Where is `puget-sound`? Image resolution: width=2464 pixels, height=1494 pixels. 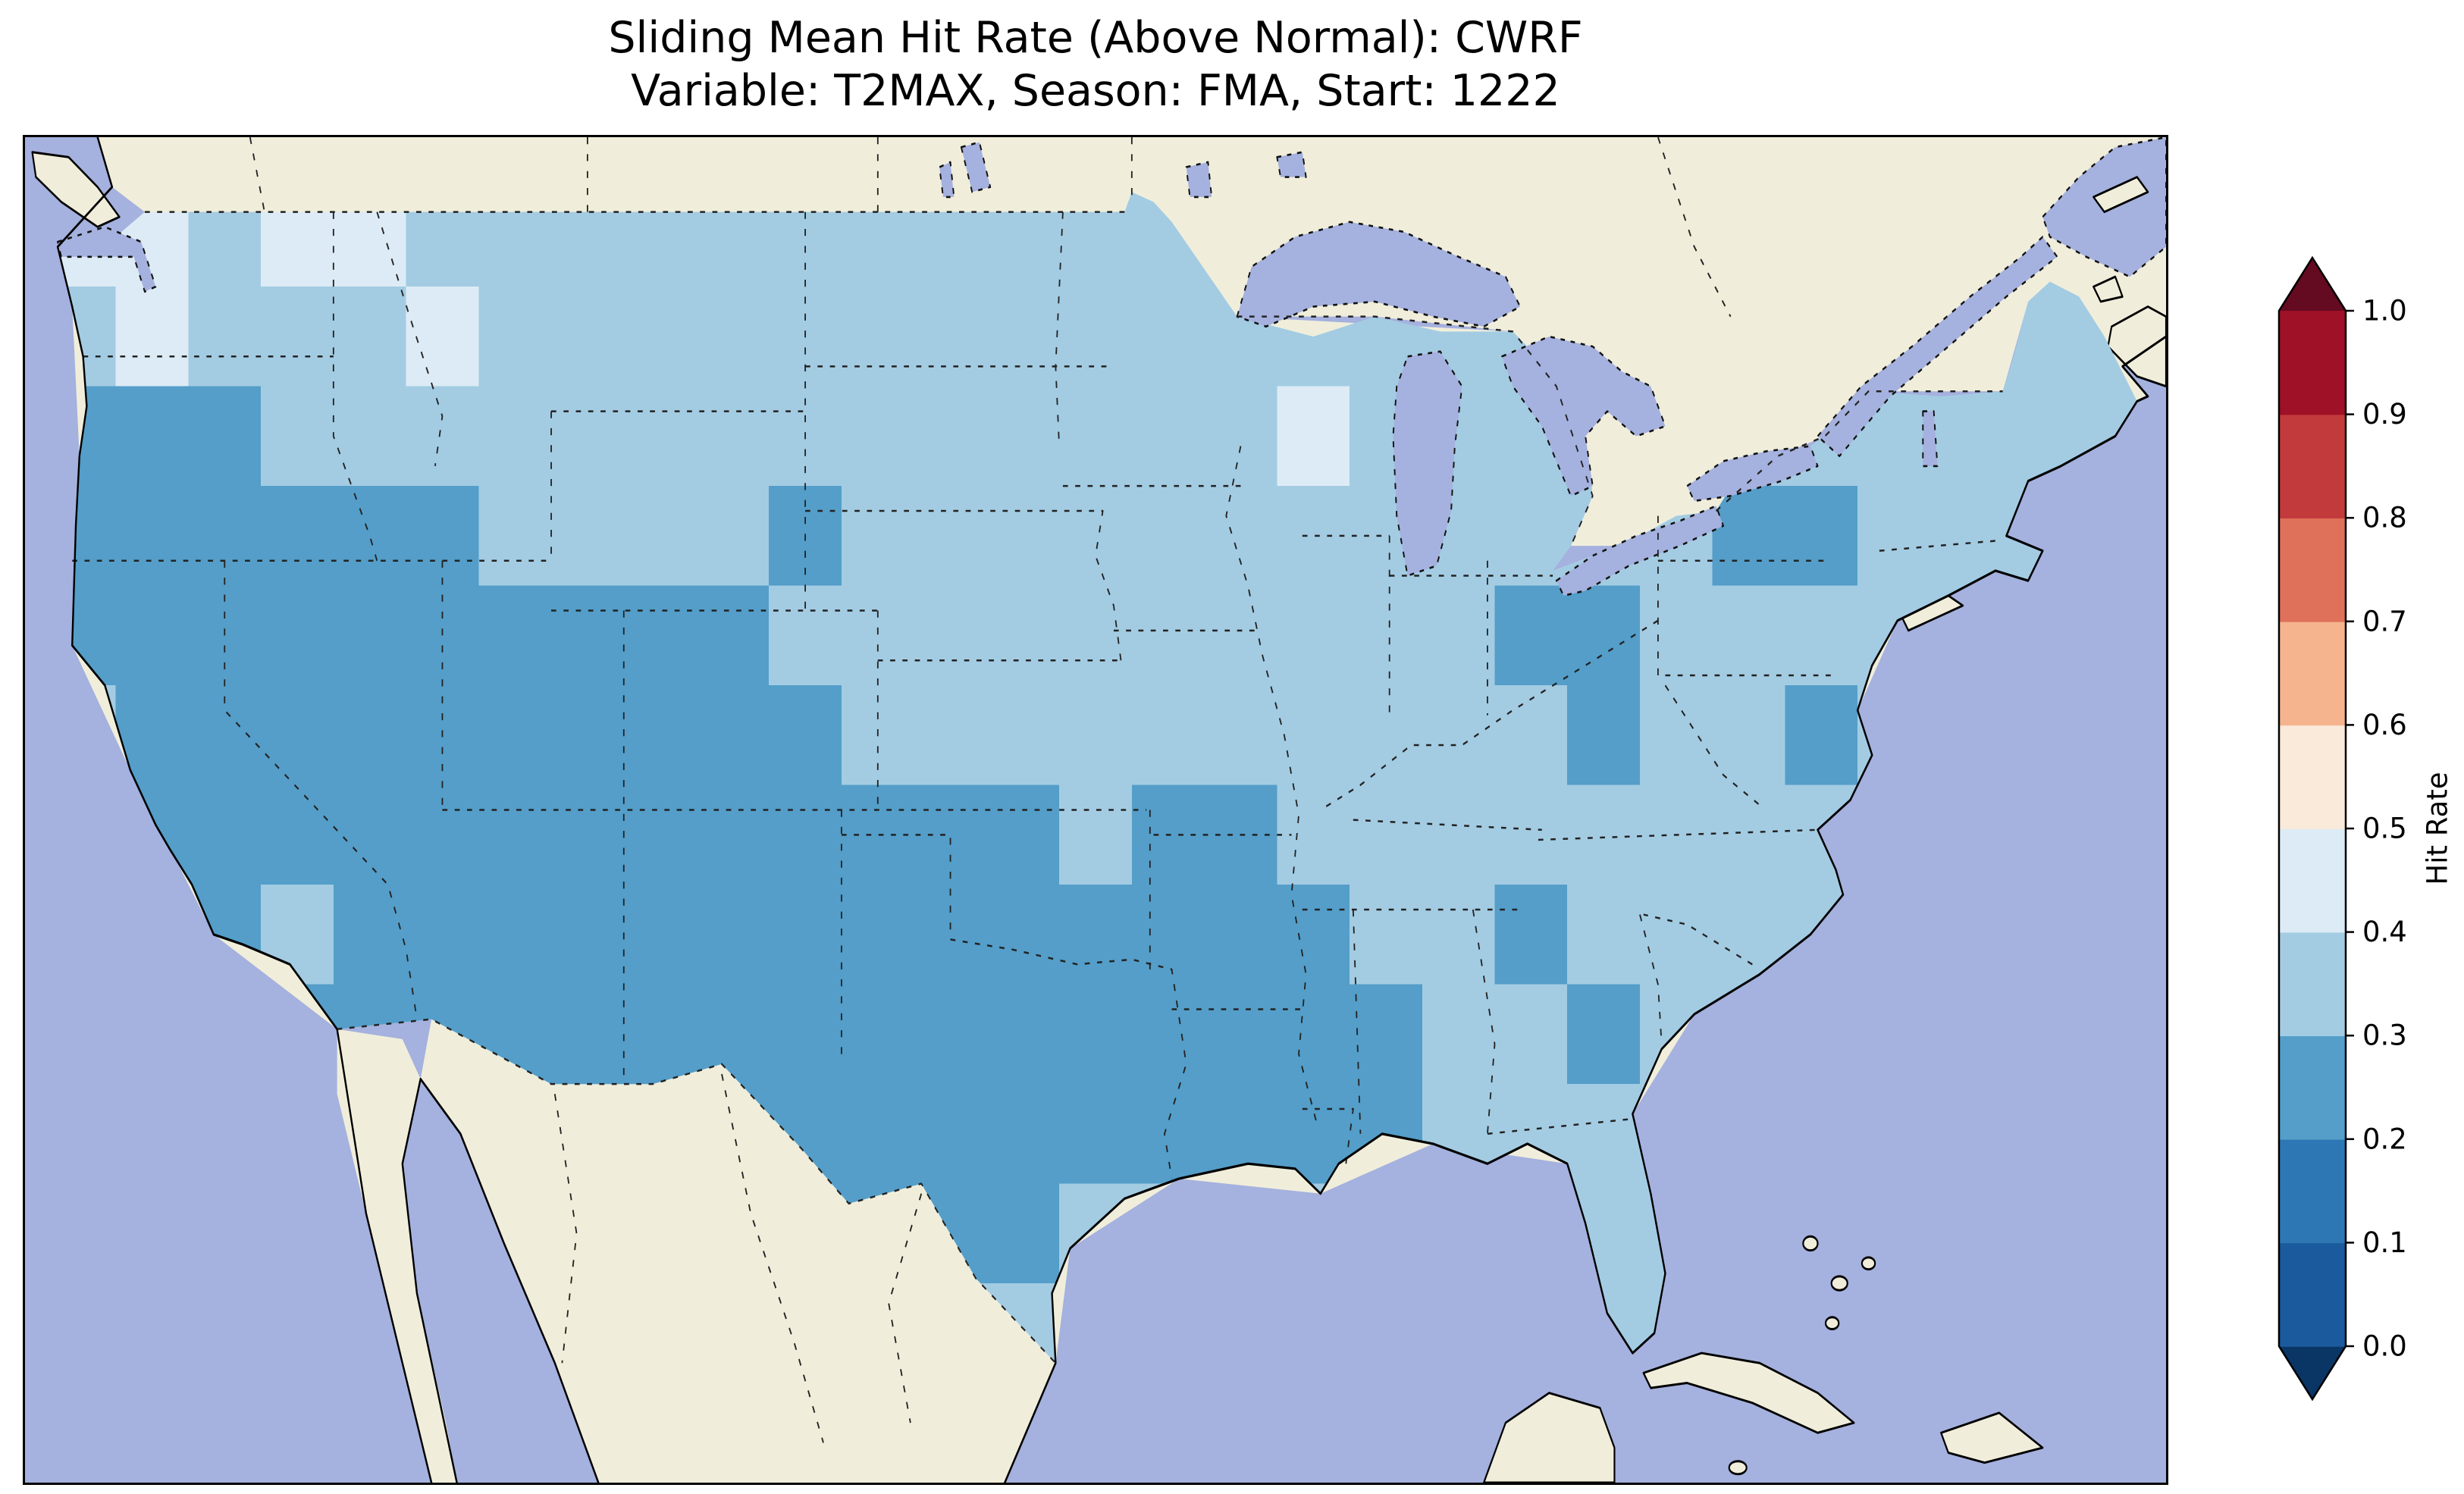
puget-sound is located at coordinates (107, 259).